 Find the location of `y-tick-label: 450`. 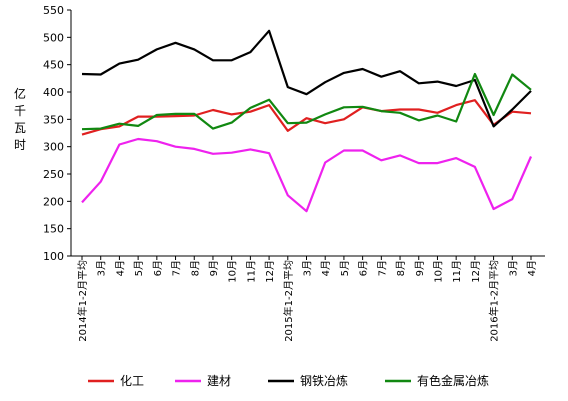

y-tick-label: 450 is located at coordinates (53, 65).